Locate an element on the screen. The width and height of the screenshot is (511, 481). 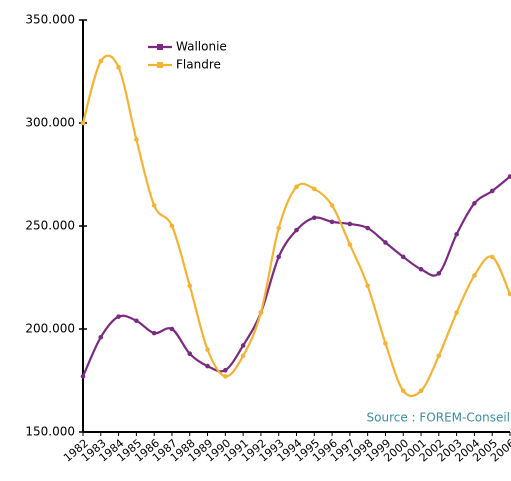
source-note: Source : FOREM-Conseil is located at coordinates (438, 418).